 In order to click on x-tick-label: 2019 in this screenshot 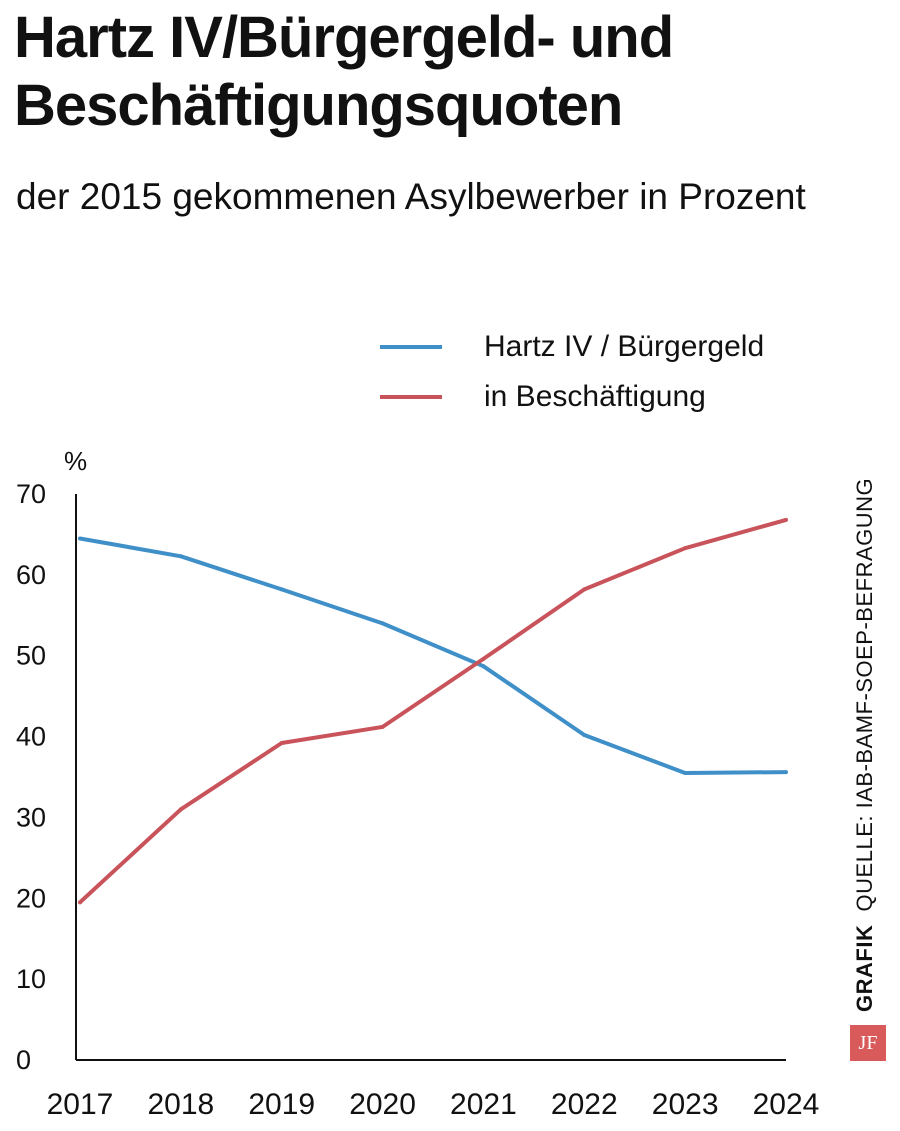, I will do `click(281, 1104)`.